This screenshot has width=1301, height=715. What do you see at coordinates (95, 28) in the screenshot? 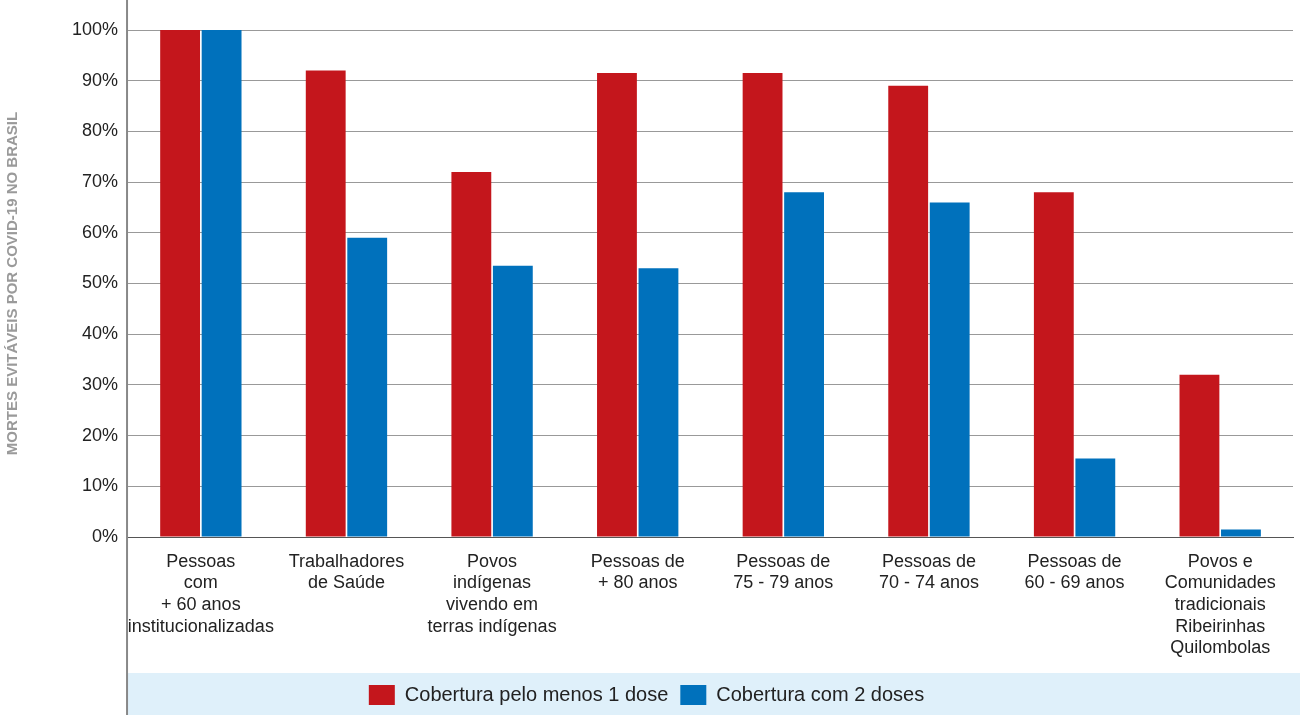
I see `y-tick-label: 100%` at bounding box center [95, 28].